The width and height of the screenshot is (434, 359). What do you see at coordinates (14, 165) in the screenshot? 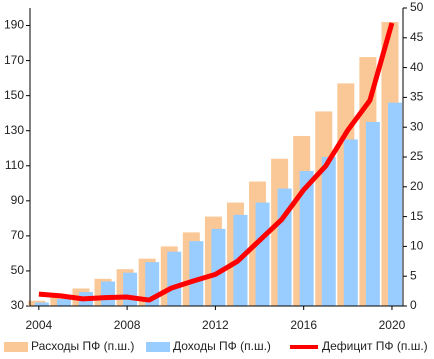
I see `y-tick-label: 110` at bounding box center [14, 165].